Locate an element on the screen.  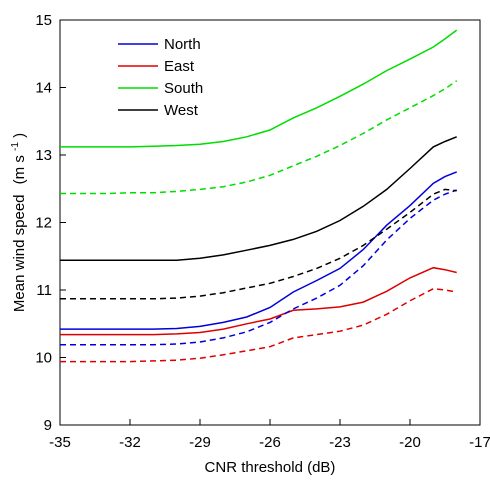
y-tick-label: 11 is located at coordinates (44, 290).